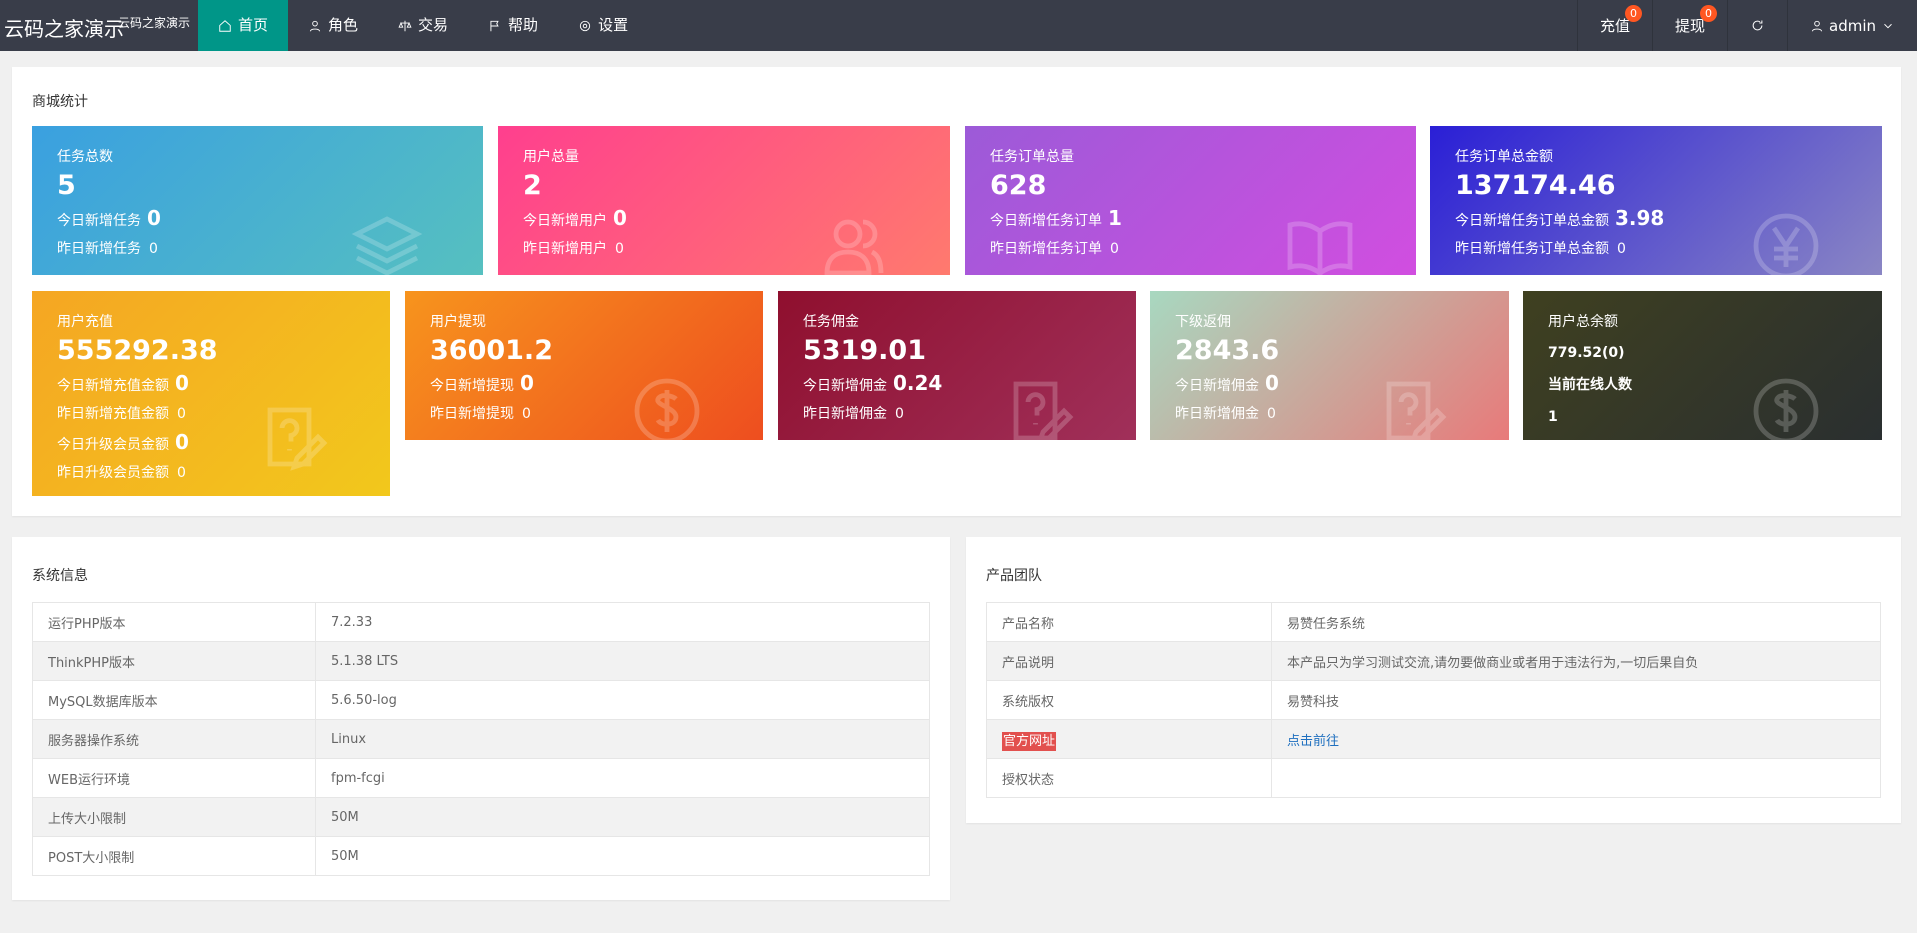 The height and width of the screenshot is (933, 1917). I want to click on caret, so click(1888, 26).